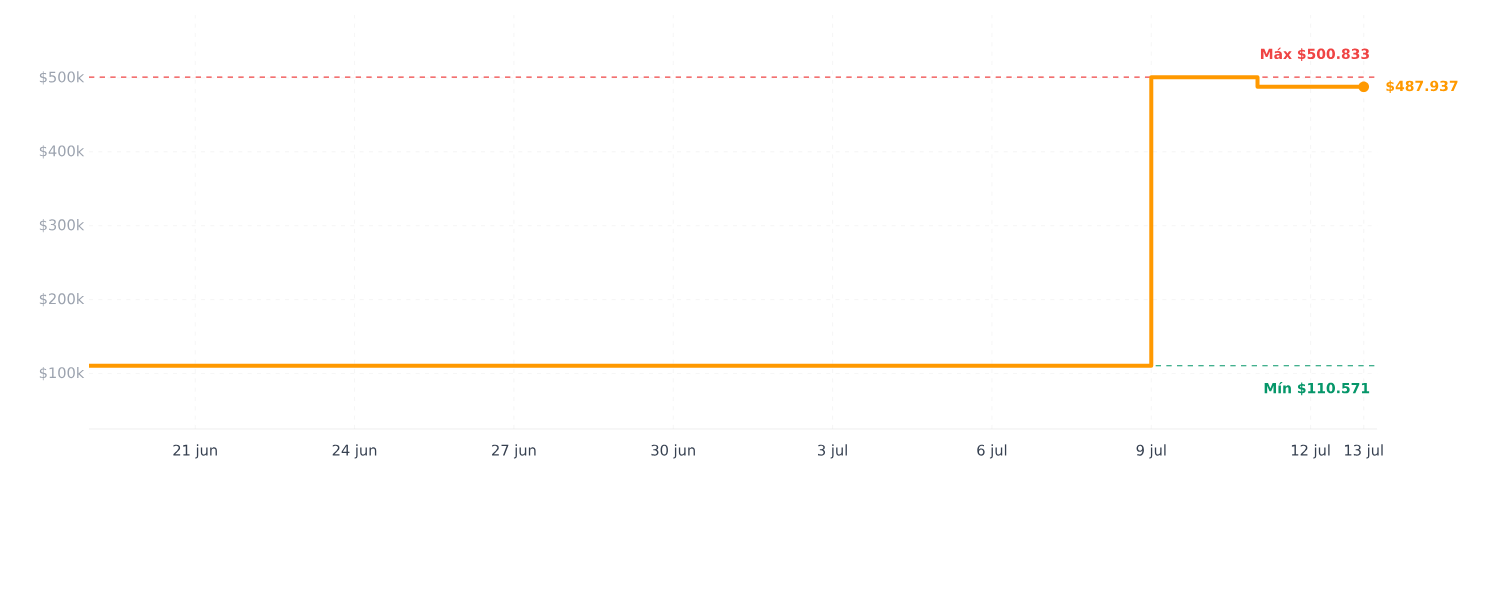 This screenshot has height=607, width=1505. What do you see at coordinates (195, 451) in the screenshot?
I see `x-tick-label: 21 jun` at bounding box center [195, 451].